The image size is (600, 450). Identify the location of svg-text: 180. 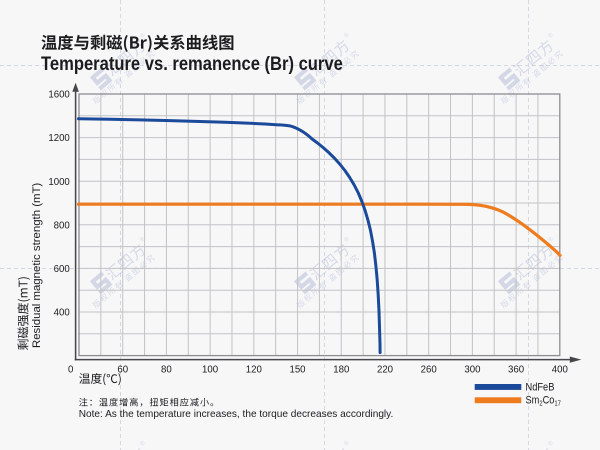
(341, 369).